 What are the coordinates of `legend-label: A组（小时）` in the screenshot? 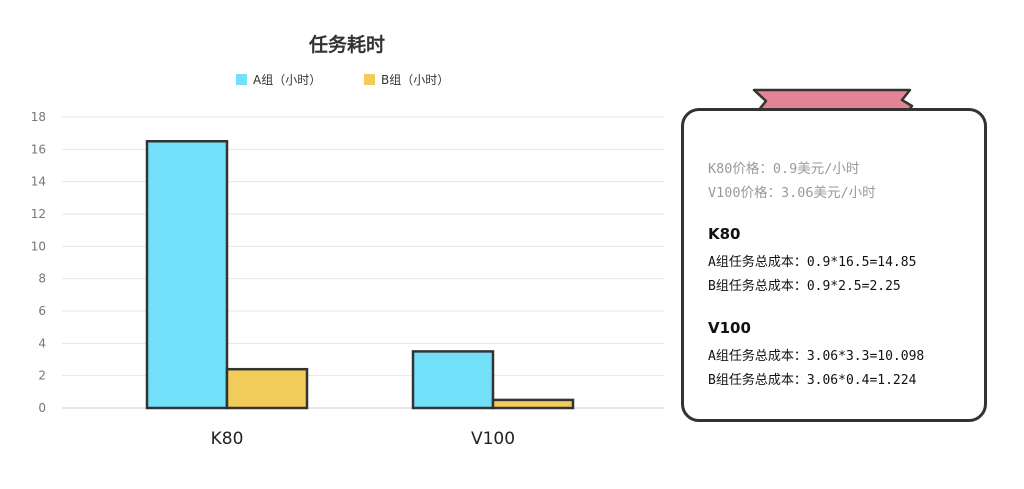 It's located at (287, 80).